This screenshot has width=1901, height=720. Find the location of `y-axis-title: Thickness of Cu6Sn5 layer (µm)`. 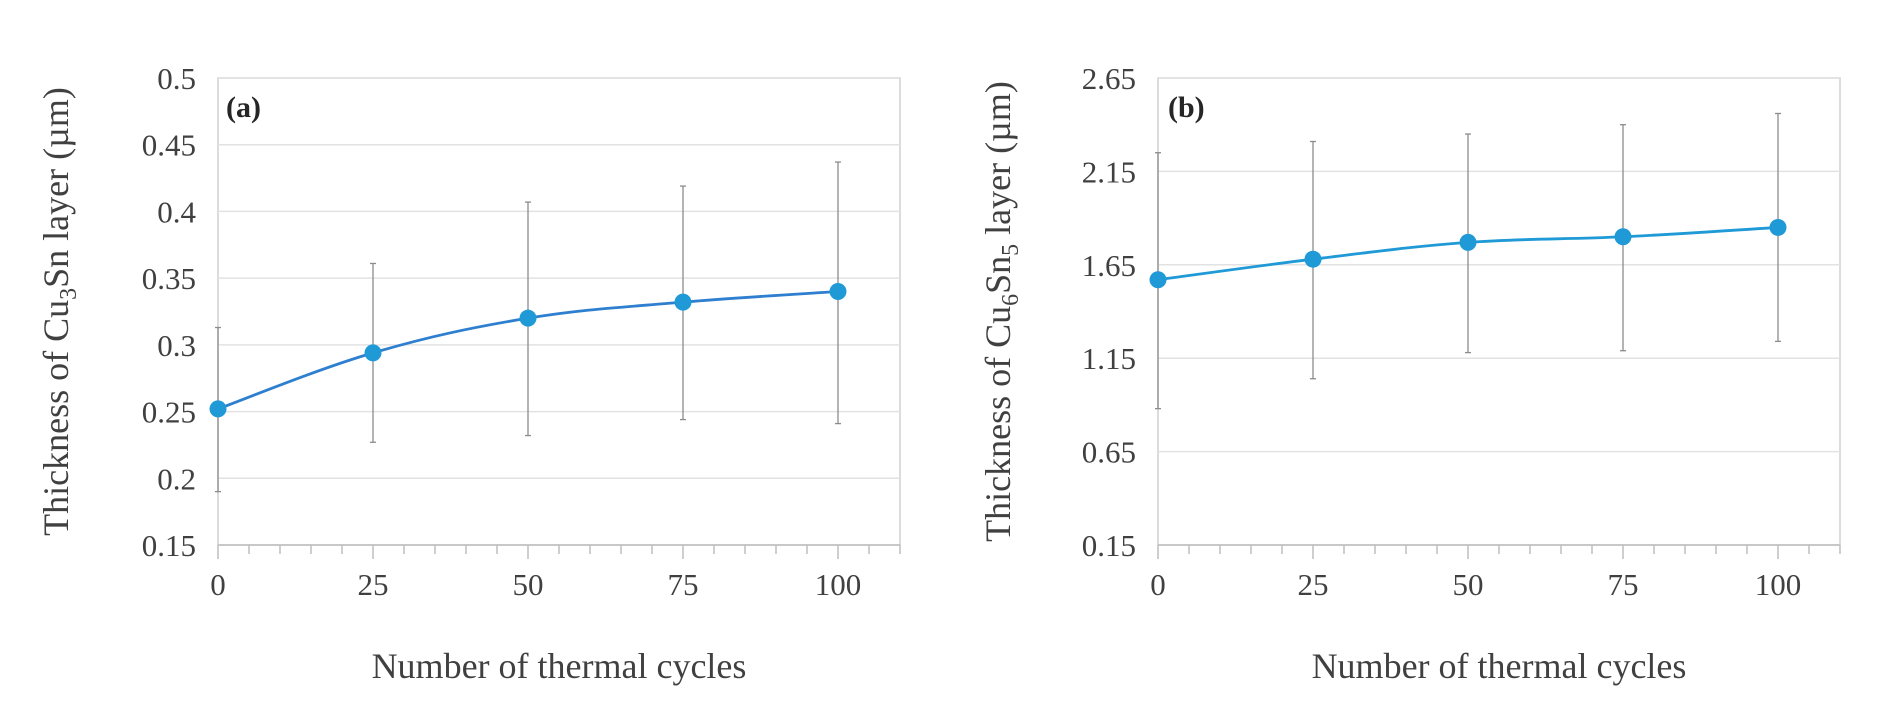

y-axis-title: Thickness of Cu6Sn5 layer (µm) is located at coordinates (1001, 311).